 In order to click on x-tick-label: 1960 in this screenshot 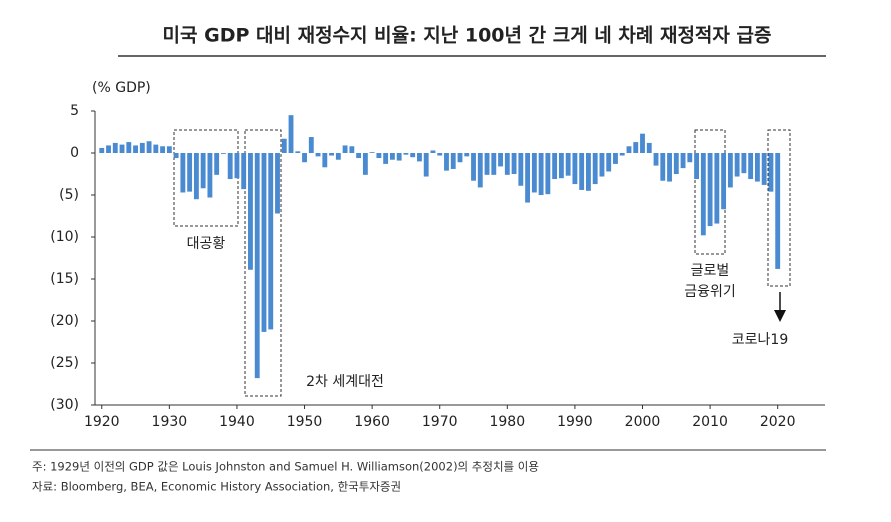, I will do `click(372, 422)`.